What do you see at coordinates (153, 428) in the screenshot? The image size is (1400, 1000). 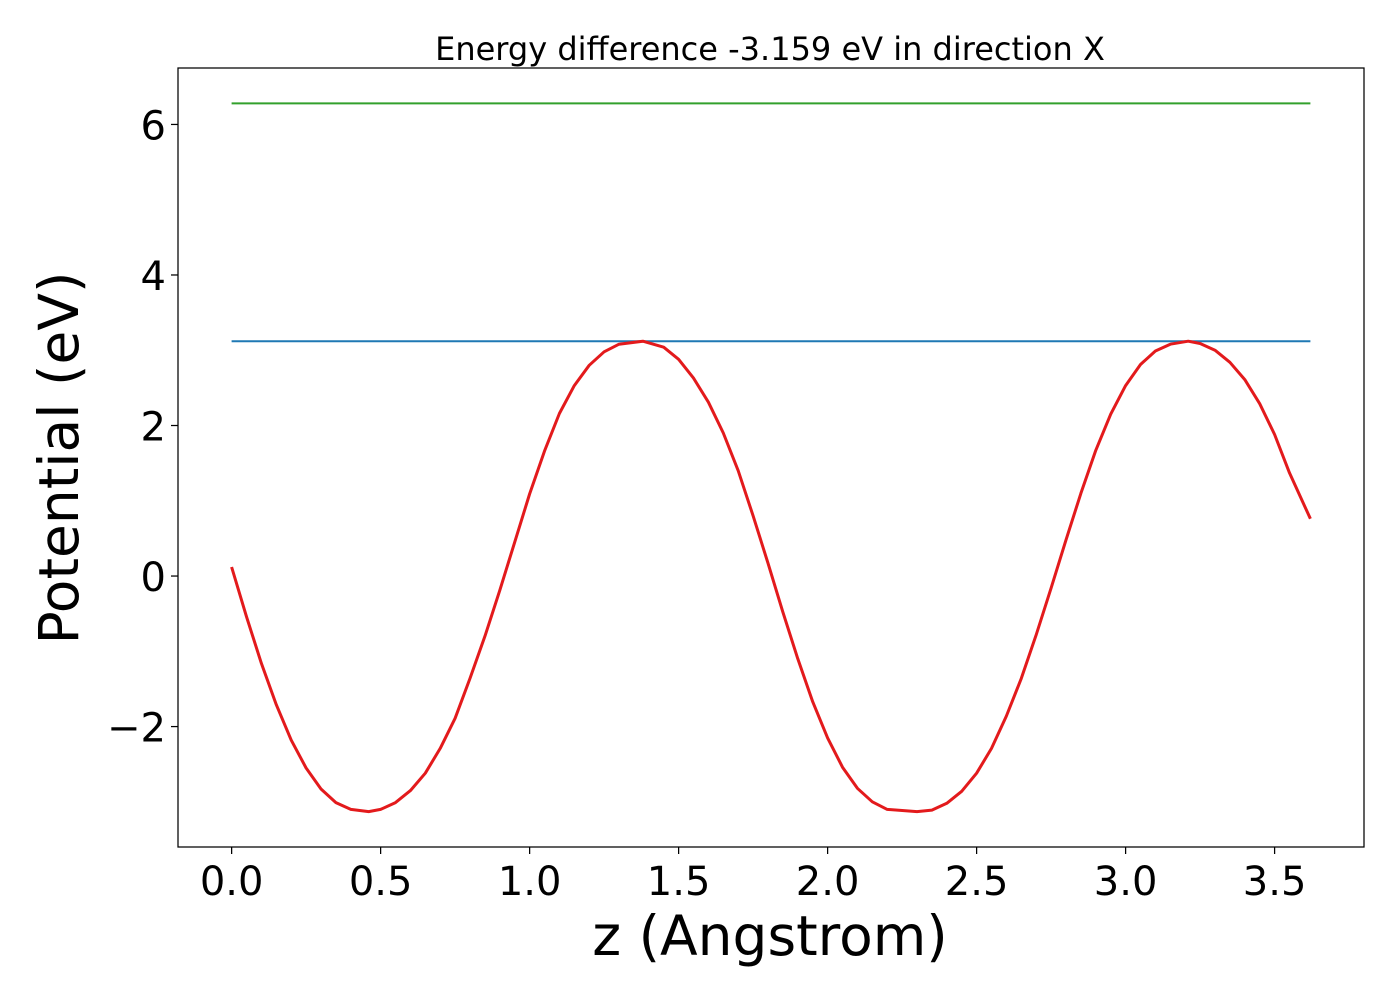 I see `y-tick-label: 2` at bounding box center [153, 428].